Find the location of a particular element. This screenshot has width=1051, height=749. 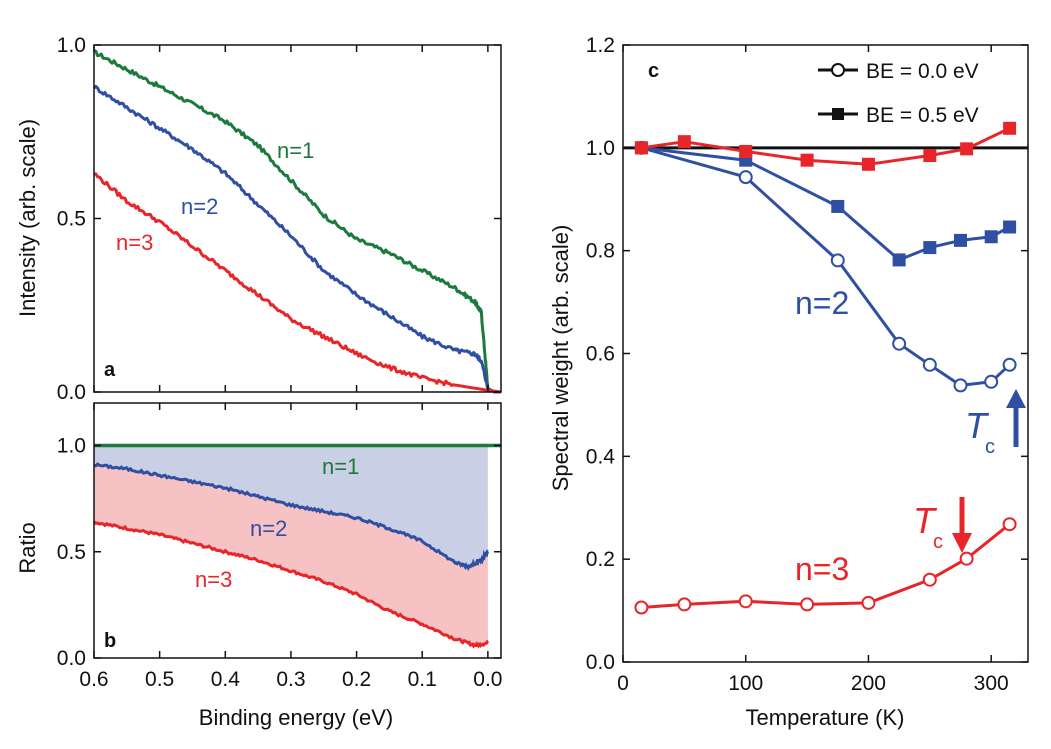

panel-b-fill-n2 is located at coordinates (291, 506).